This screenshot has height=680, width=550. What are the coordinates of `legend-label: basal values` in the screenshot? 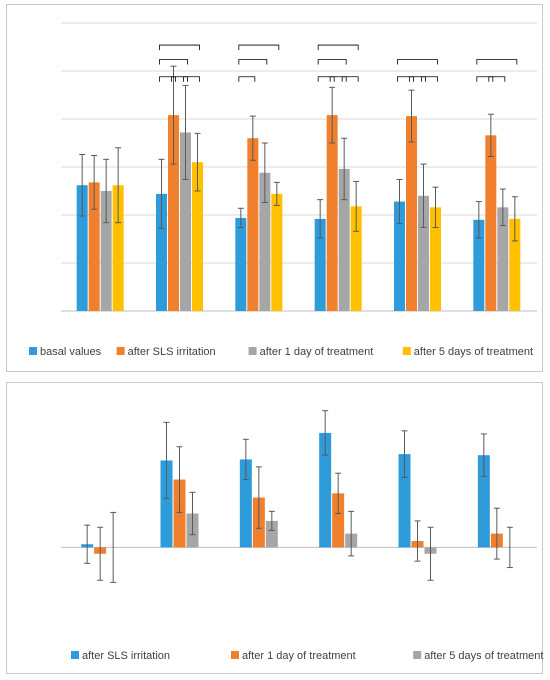 It's located at (71, 352).